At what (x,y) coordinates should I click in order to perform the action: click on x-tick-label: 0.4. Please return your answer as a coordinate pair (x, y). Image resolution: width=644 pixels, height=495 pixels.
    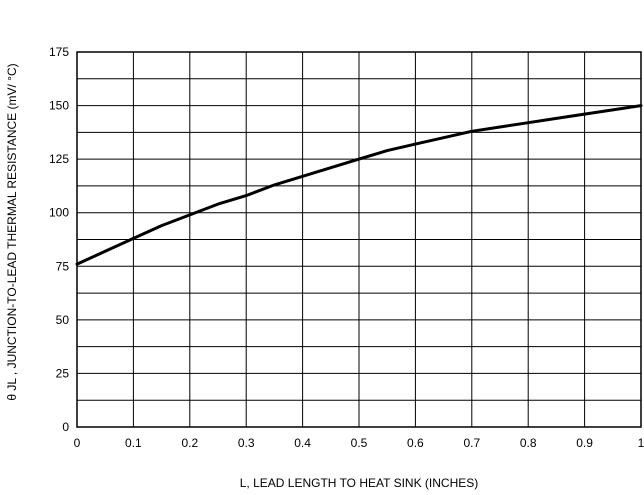
    Looking at the image, I should click on (302, 443).